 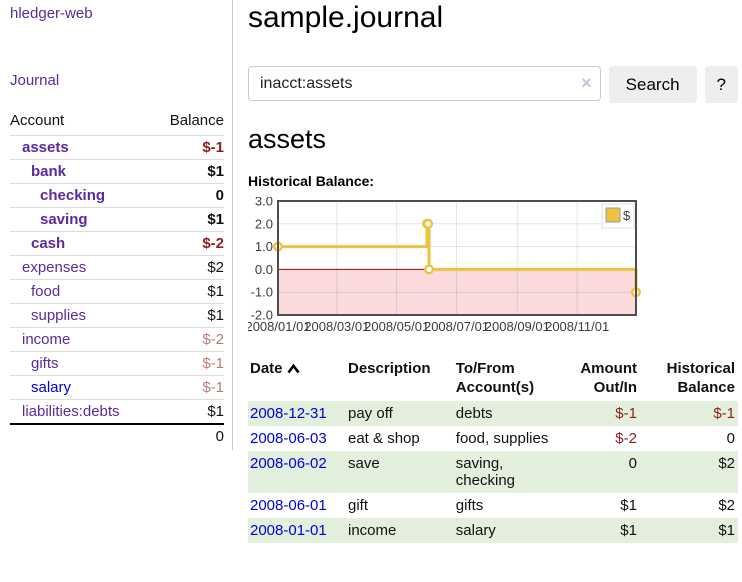 I want to click on svg-text: 2008/05/01, so click(x=396, y=326).